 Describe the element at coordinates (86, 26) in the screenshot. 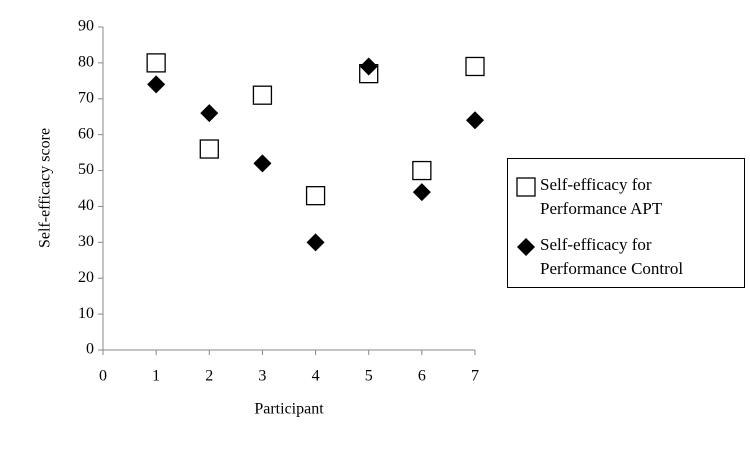

I see `y-tick-label: 90` at that location.